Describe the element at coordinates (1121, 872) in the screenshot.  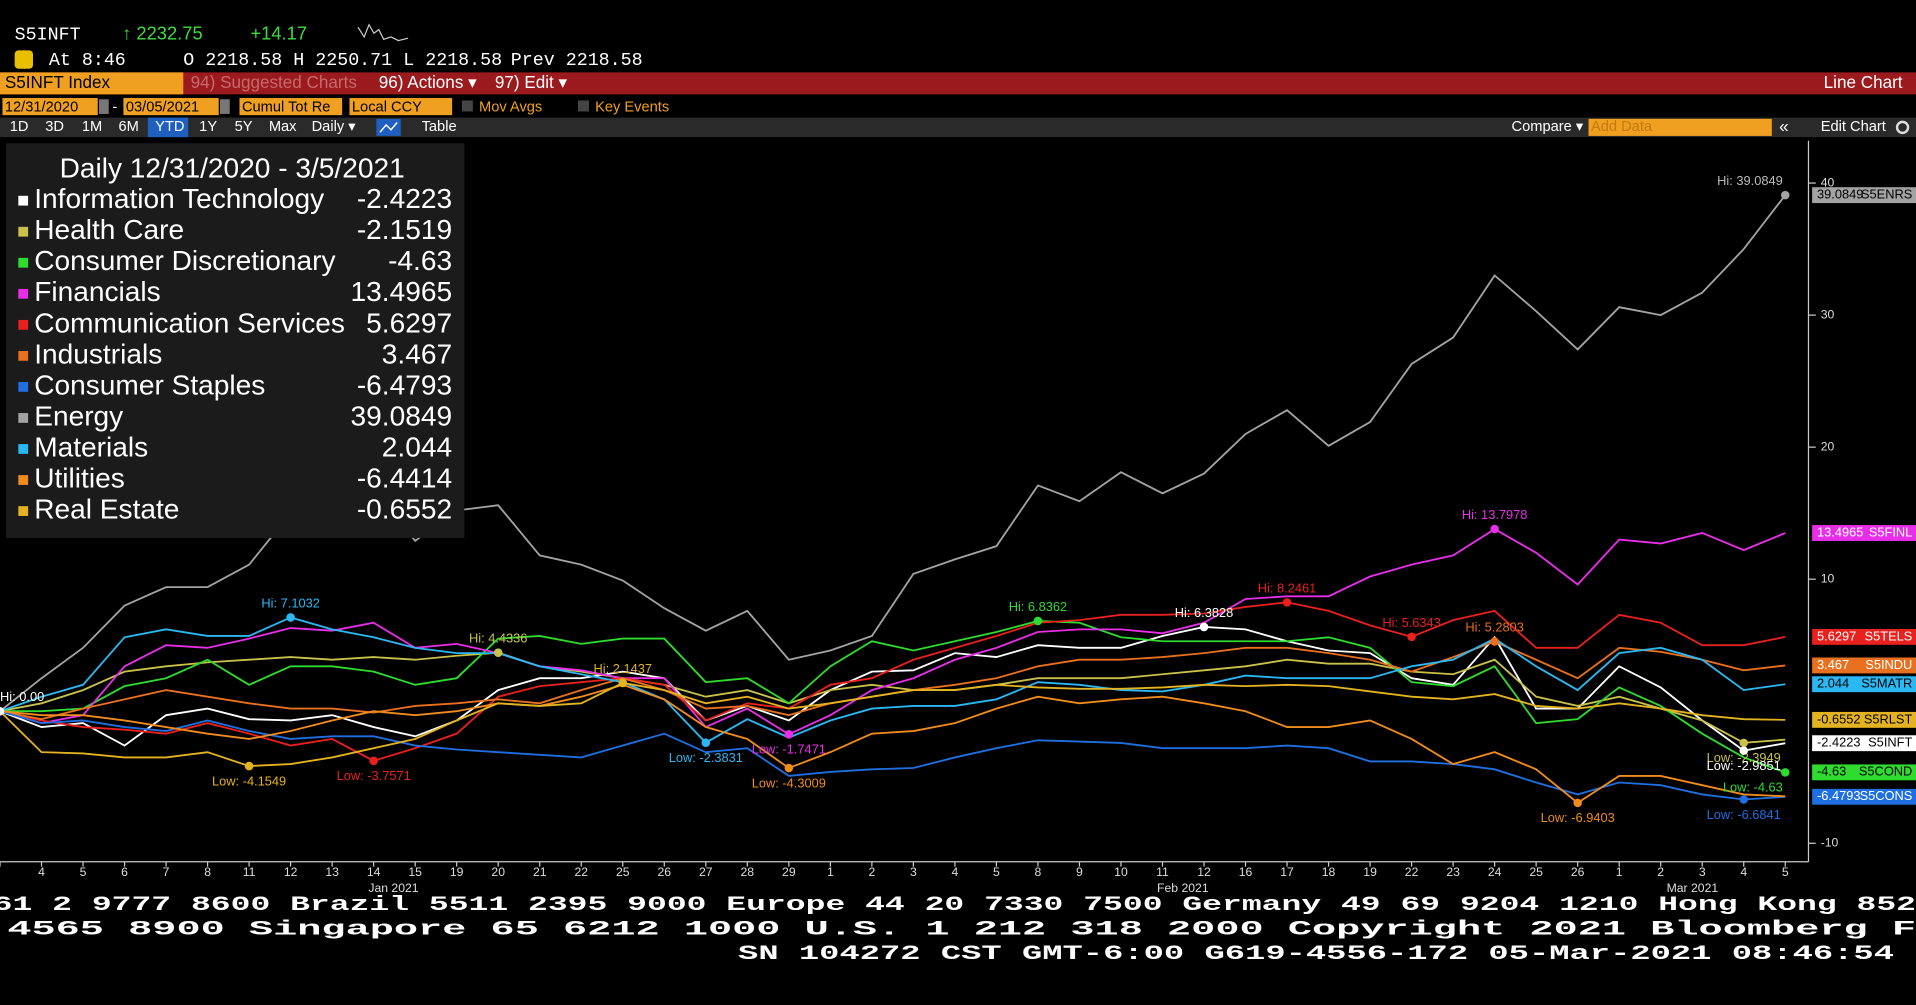
I see `x-tick-label: 10` at that location.